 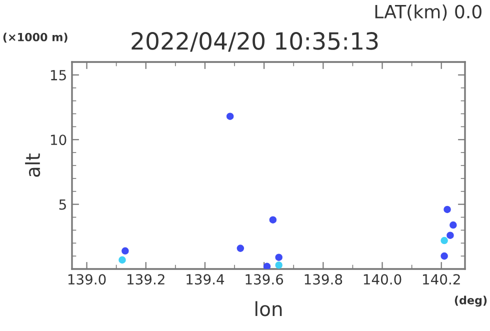 I want to click on y-tick-label: 5, so click(x=62, y=204).